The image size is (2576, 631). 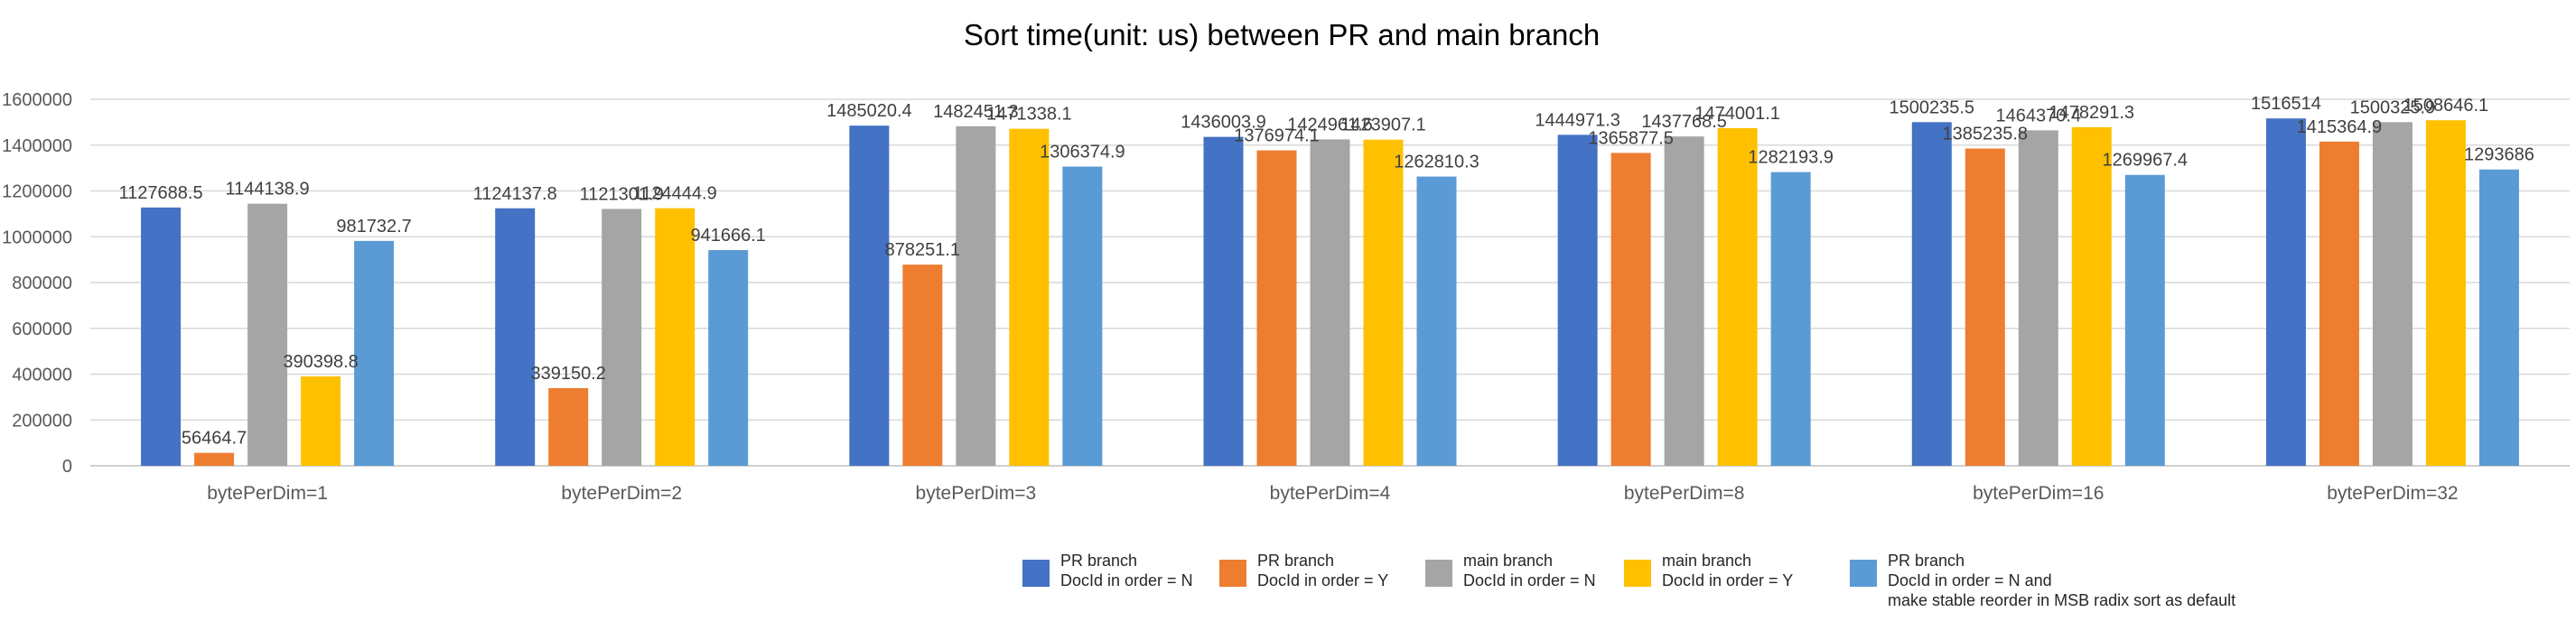 What do you see at coordinates (728, 236) in the screenshot?
I see `data-label: 941666.1` at bounding box center [728, 236].